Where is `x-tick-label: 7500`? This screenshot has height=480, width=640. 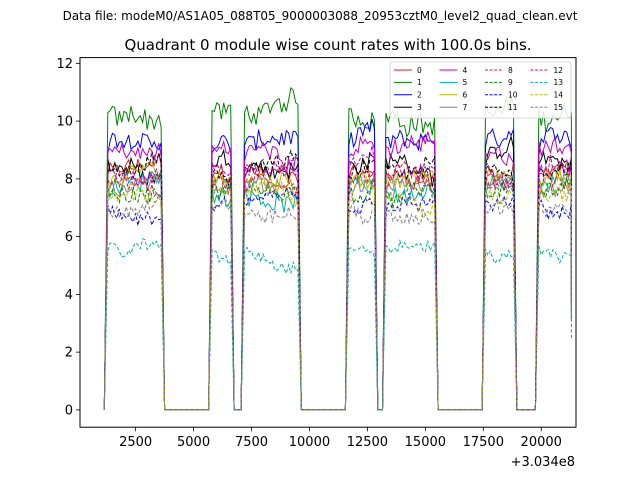 x-tick-label: 7500 is located at coordinates (251, 442).